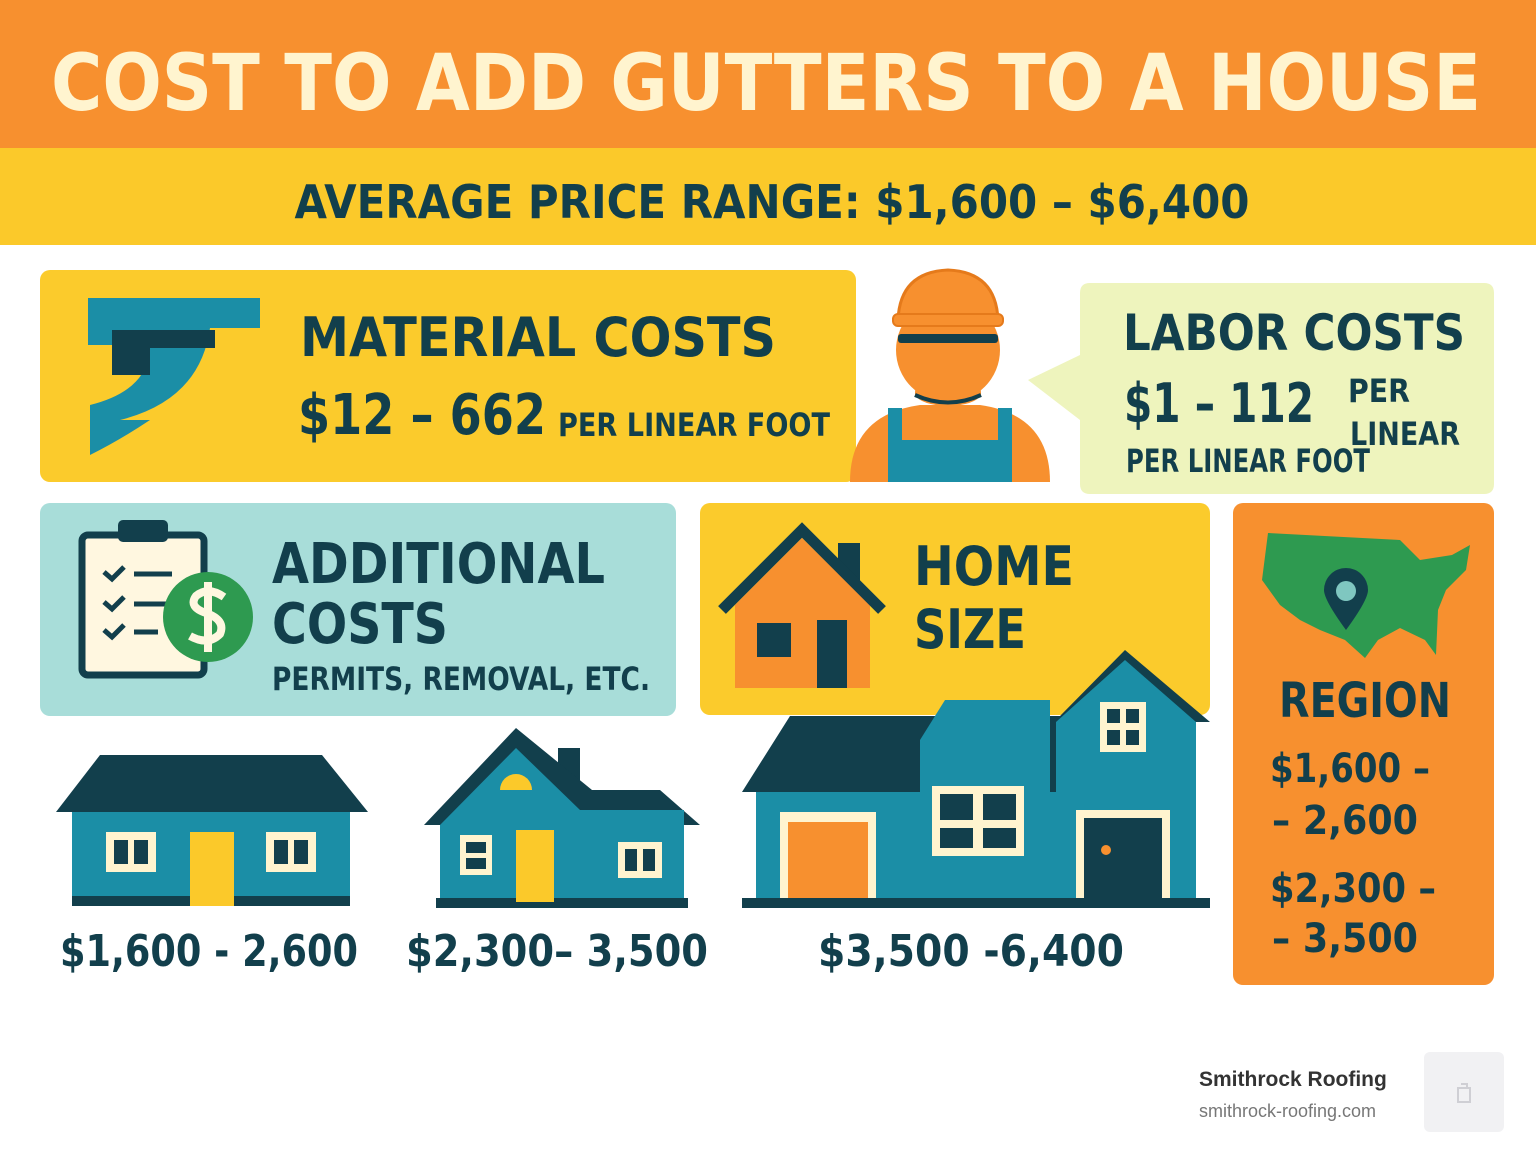 Image resolution: width=1536 pixels, height=1154 pixels. I want to click on footer-logo, so click(1464, 1092).